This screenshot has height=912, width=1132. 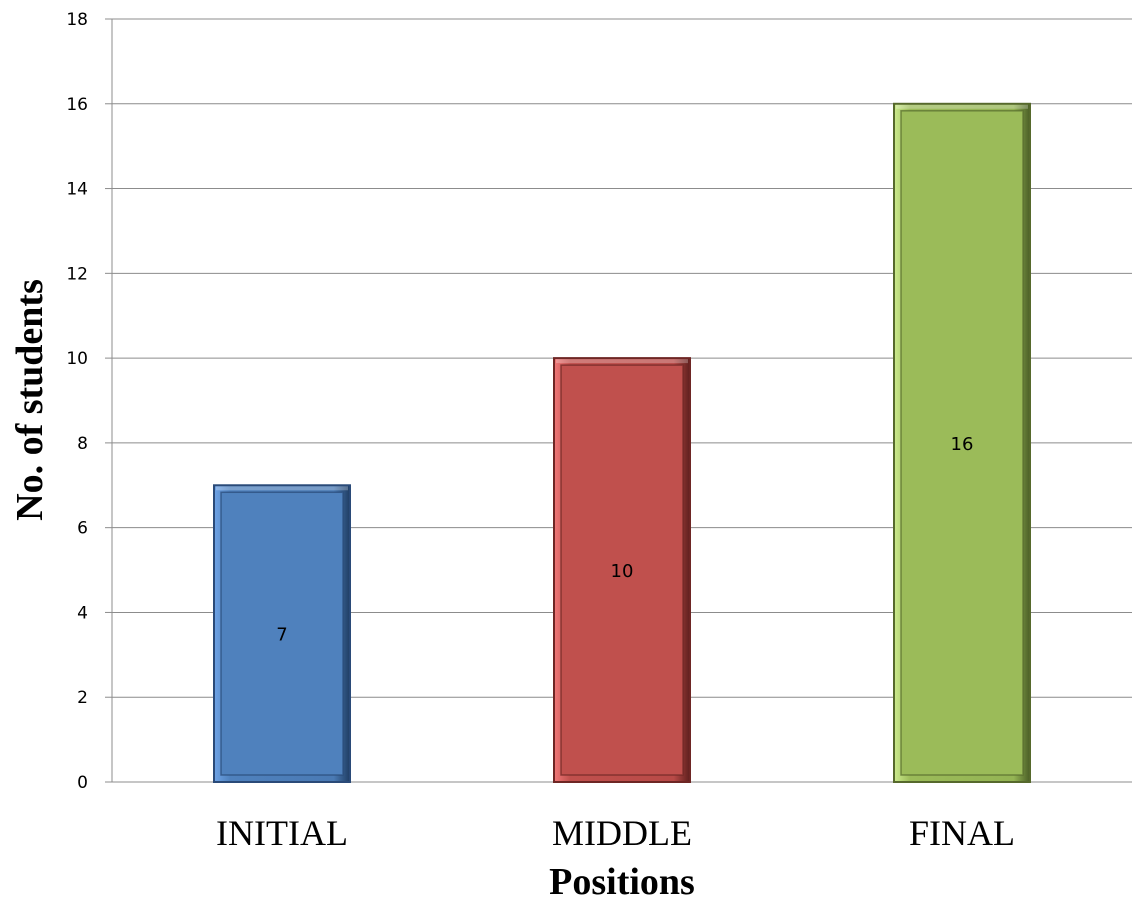 What do you see at coordinates (77, 359) in the screenshot?
I see `y-tick-label: 10` at bounding box center [77, 359].